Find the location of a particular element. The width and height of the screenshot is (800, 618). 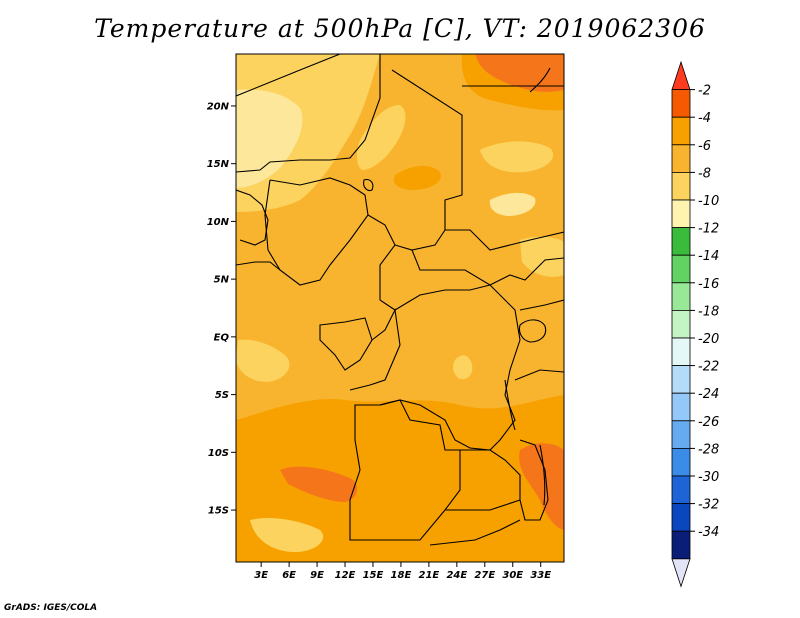

band-minus4-northeast is located at coordinates (512, 82).